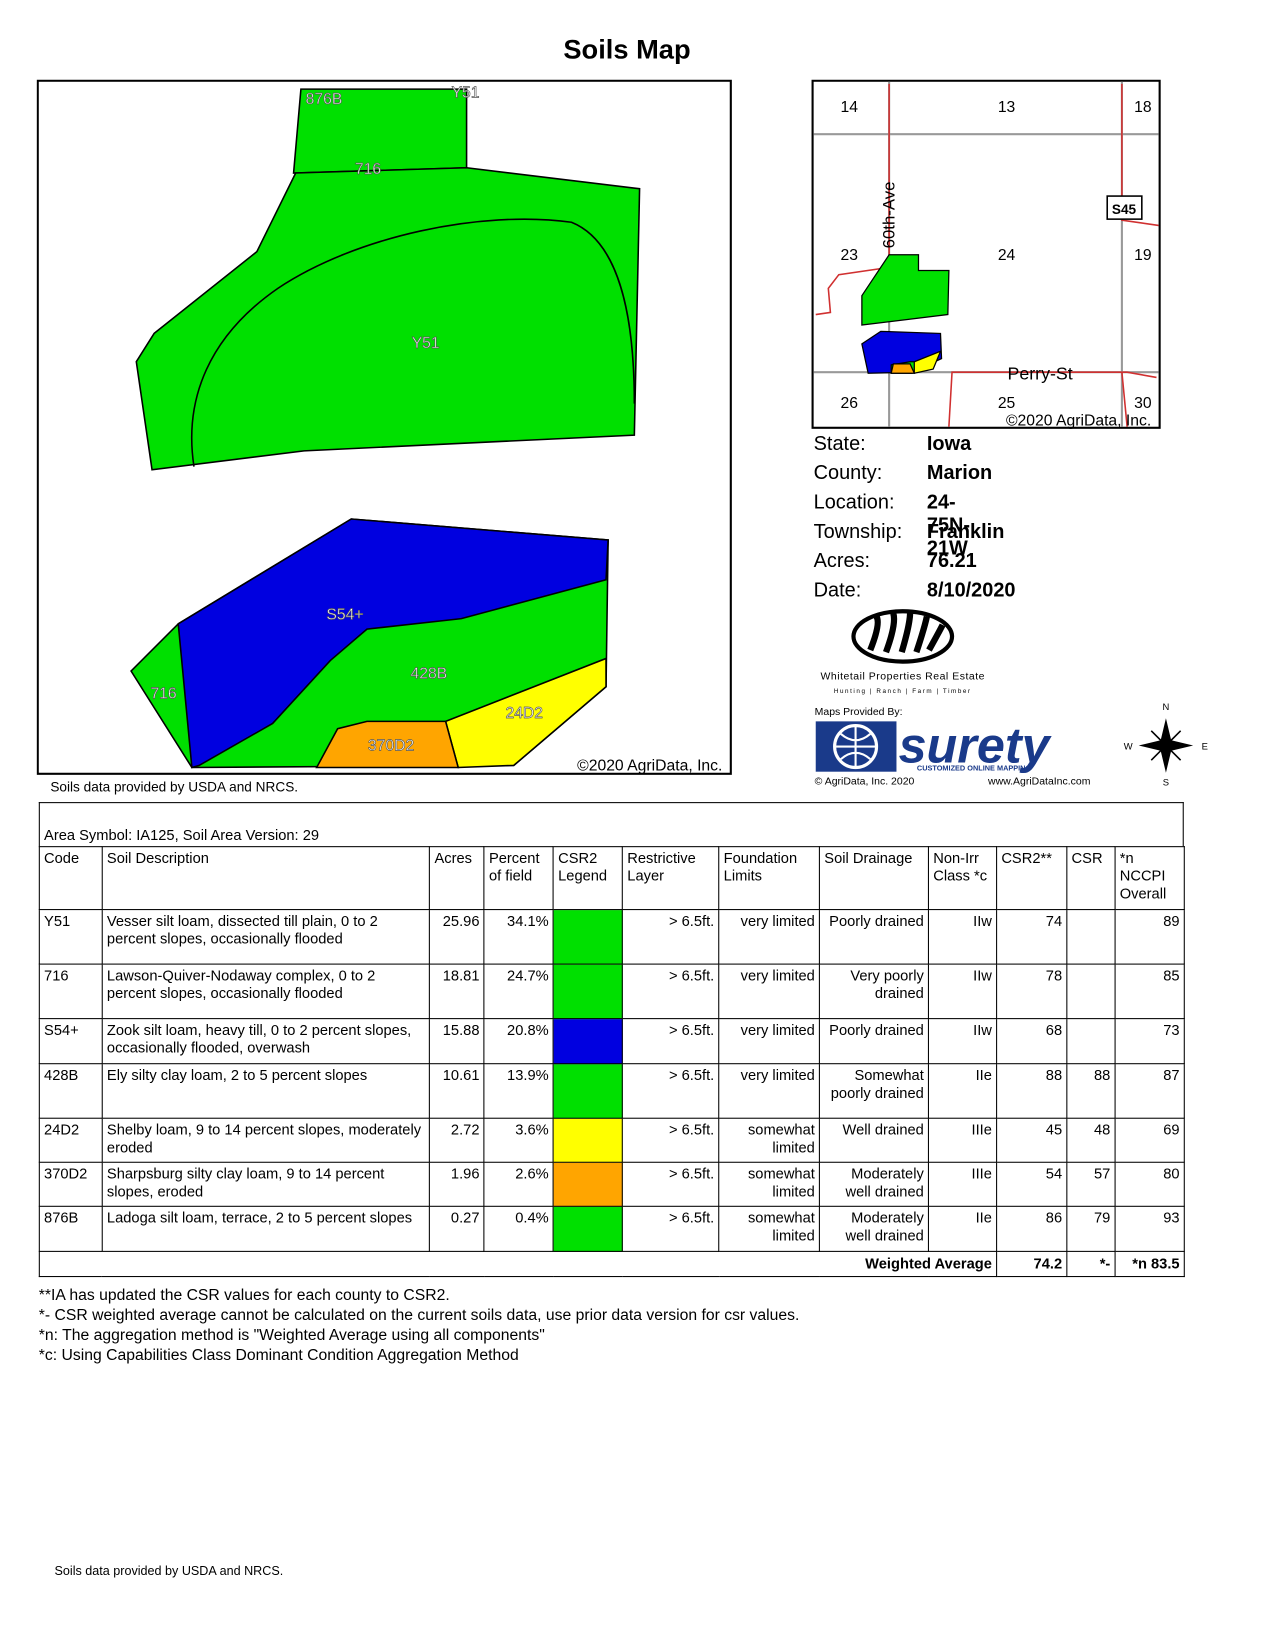 The image size is (1275, 1650). I want to click on cell-percent: 34.1%, so click(518, 937).